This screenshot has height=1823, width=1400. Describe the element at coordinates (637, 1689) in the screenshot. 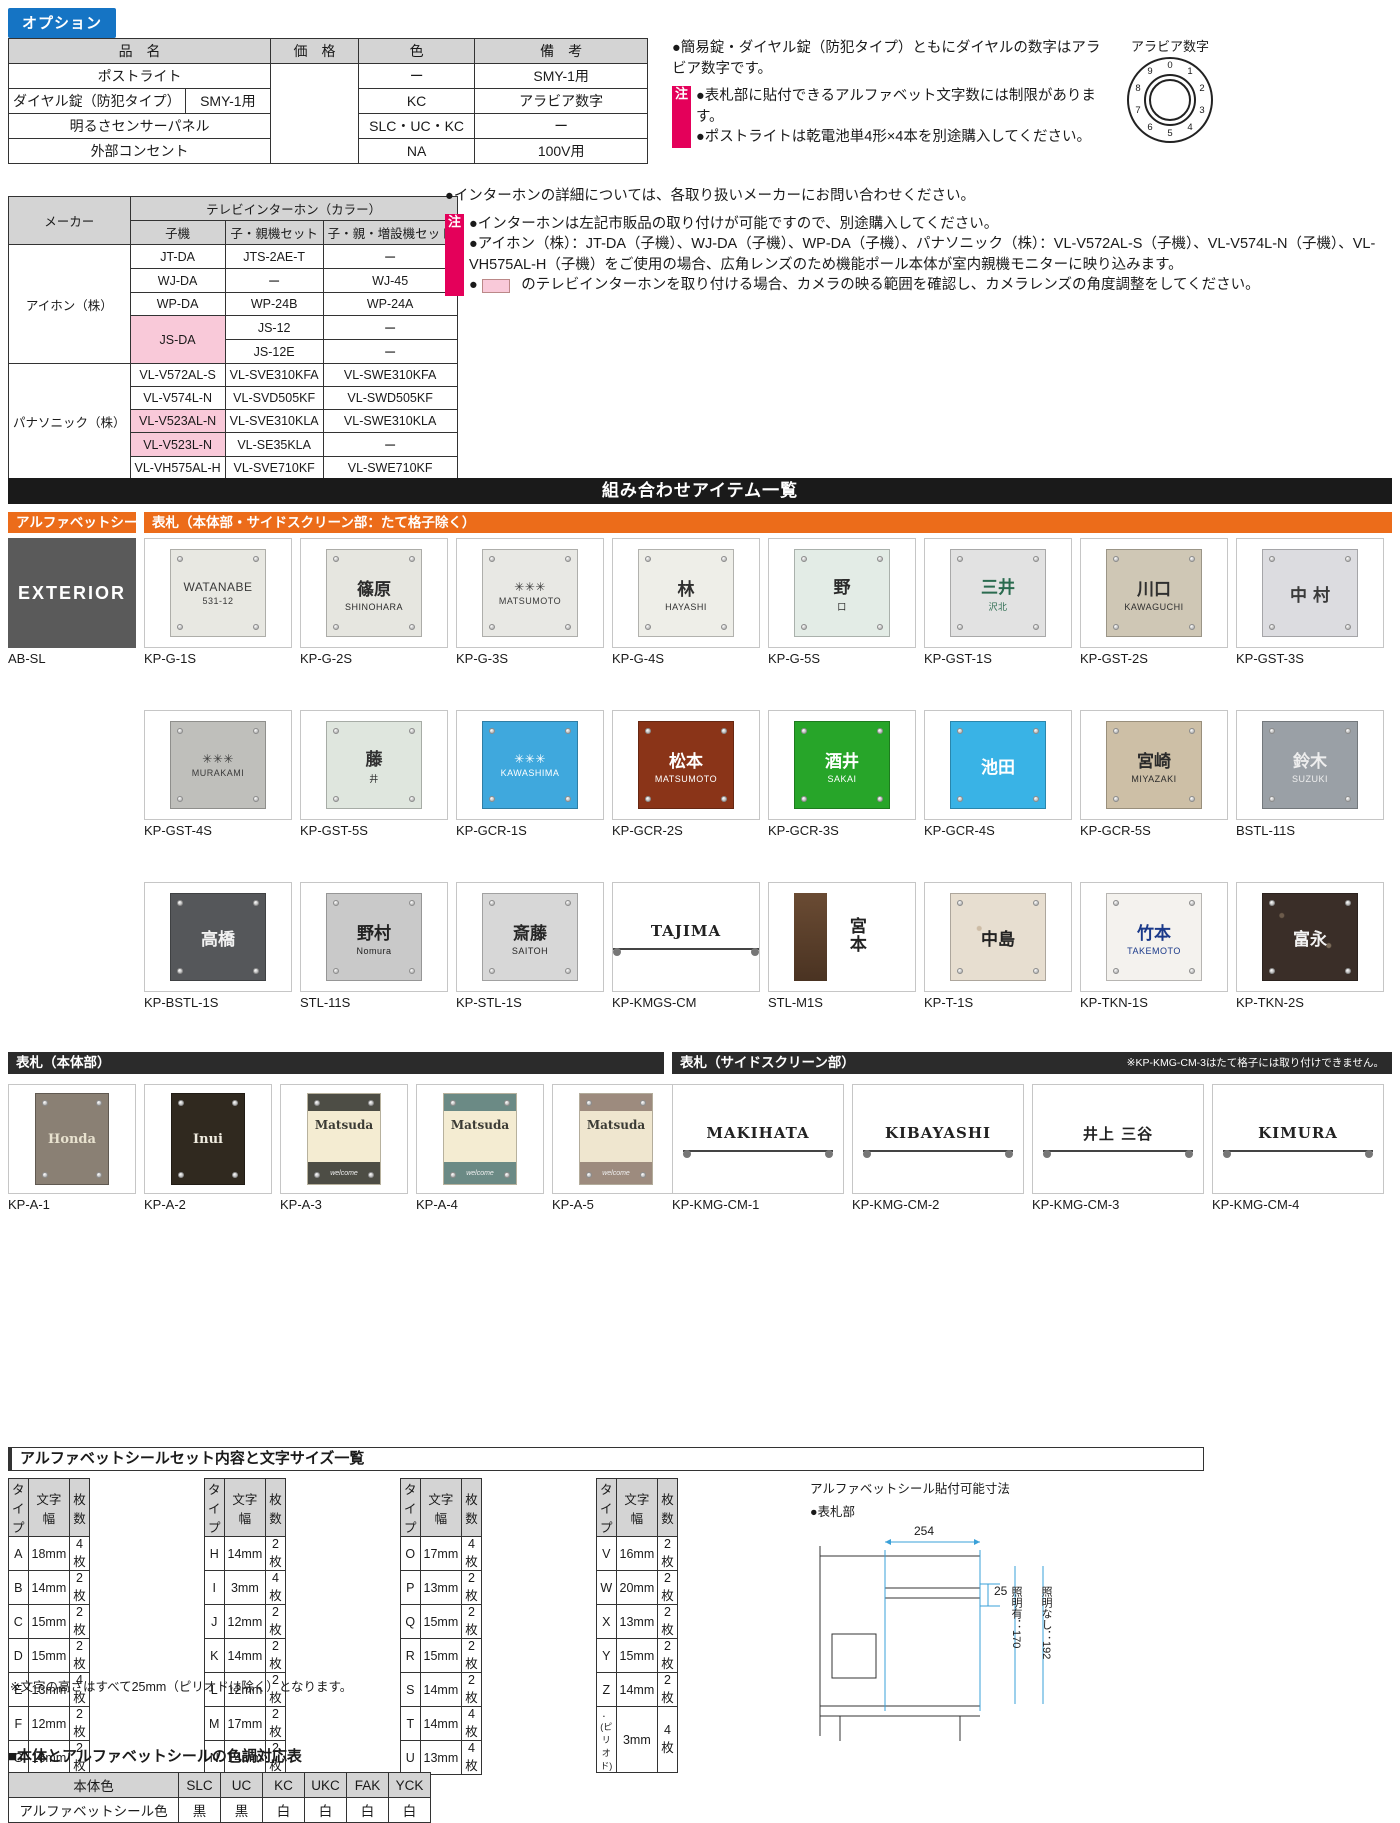

I see `table-row: Z 14mm 2枚` at that location.